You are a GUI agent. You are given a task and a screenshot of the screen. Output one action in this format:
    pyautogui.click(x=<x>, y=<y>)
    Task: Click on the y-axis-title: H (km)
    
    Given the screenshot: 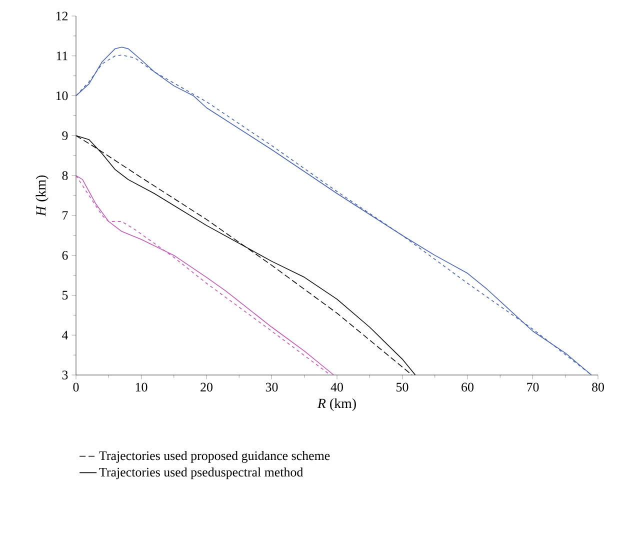 What is the action you would take?
    pyautogui.click(x=42, y=195)
    